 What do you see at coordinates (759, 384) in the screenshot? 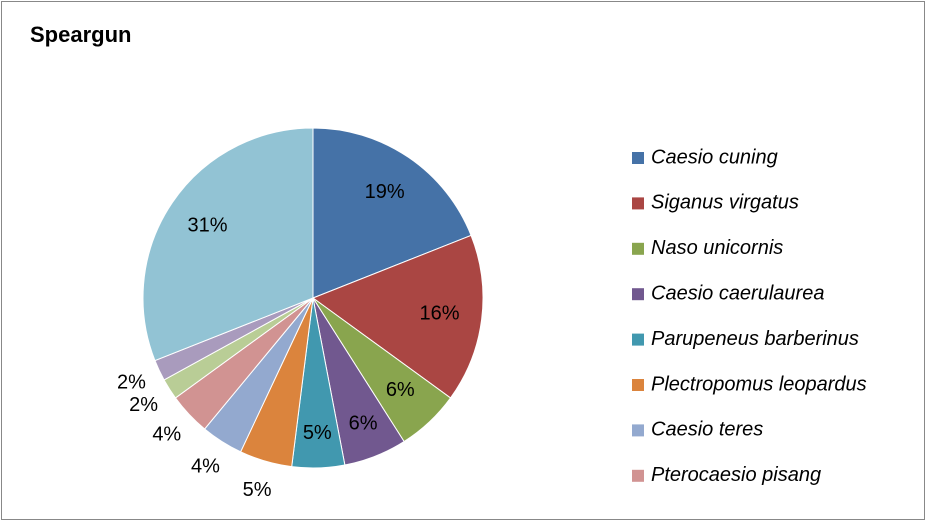
I see `legend-label: Plectropomus leopardus` at bounding box center [759, 384].